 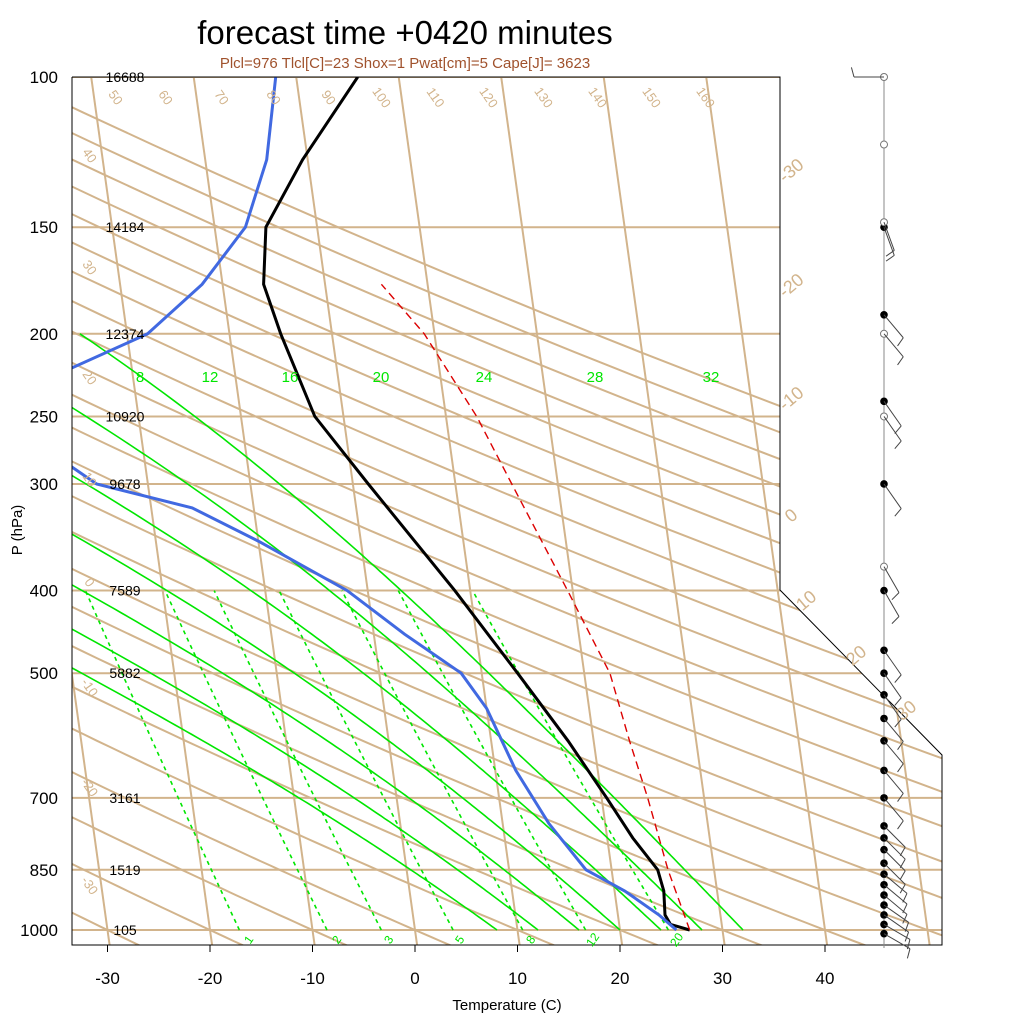 I want to click on isotherm-label: 30, so click(x=906, y=710).